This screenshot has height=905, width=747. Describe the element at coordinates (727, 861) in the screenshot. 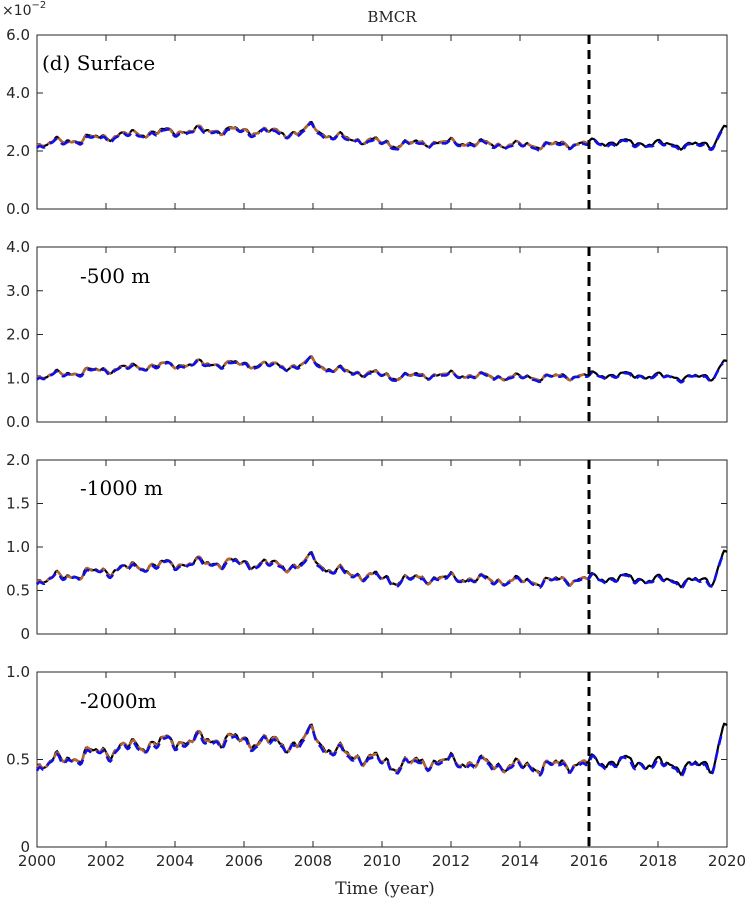

I see `x-tick-label: 2020` at that location.